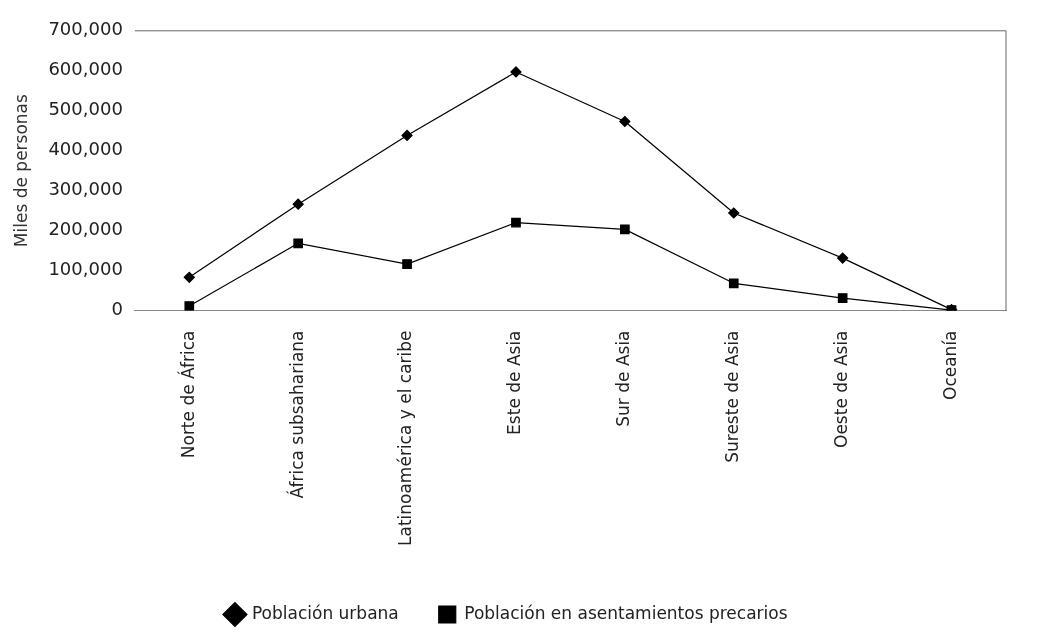 The height and width of the screenshot is (641, 1054). I want to click on y-tick-label: 200,000, so click(85, 229).